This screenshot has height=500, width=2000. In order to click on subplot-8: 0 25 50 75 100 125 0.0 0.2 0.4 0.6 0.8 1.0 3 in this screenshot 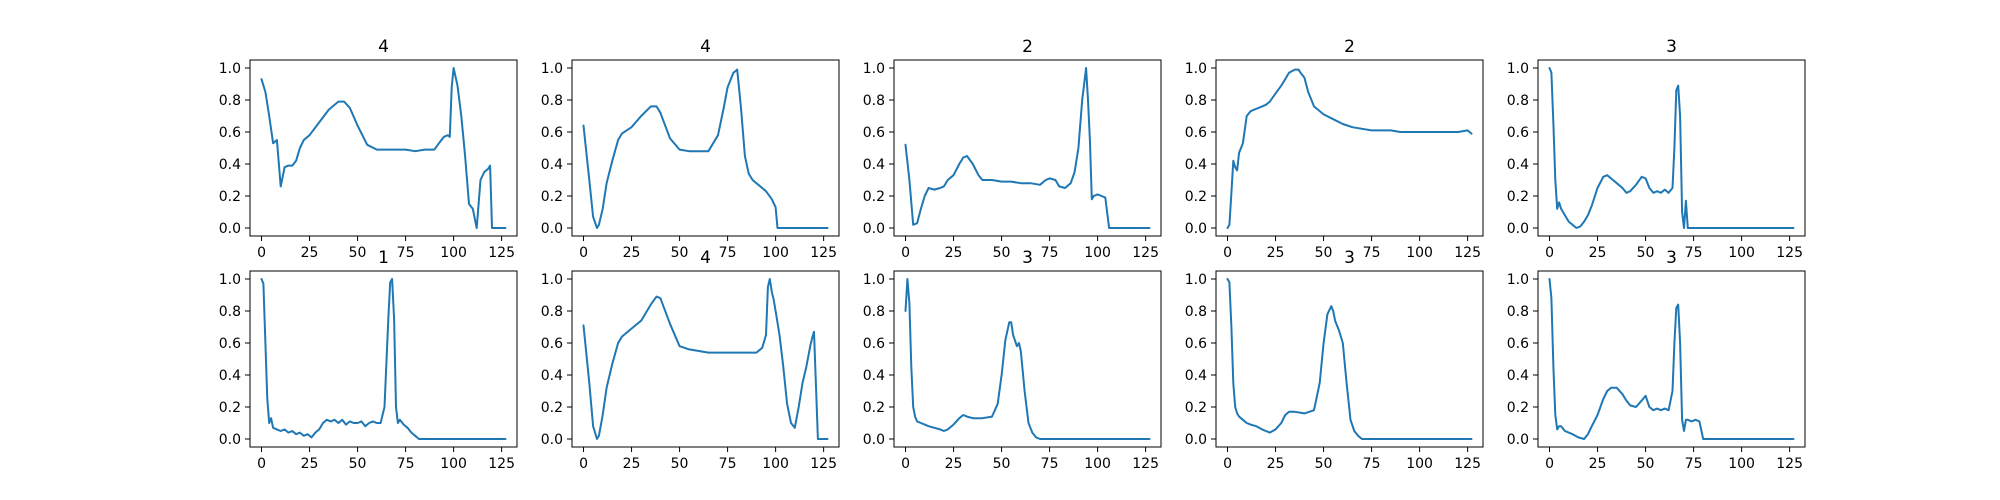, I will do `click(1012, 360)`.